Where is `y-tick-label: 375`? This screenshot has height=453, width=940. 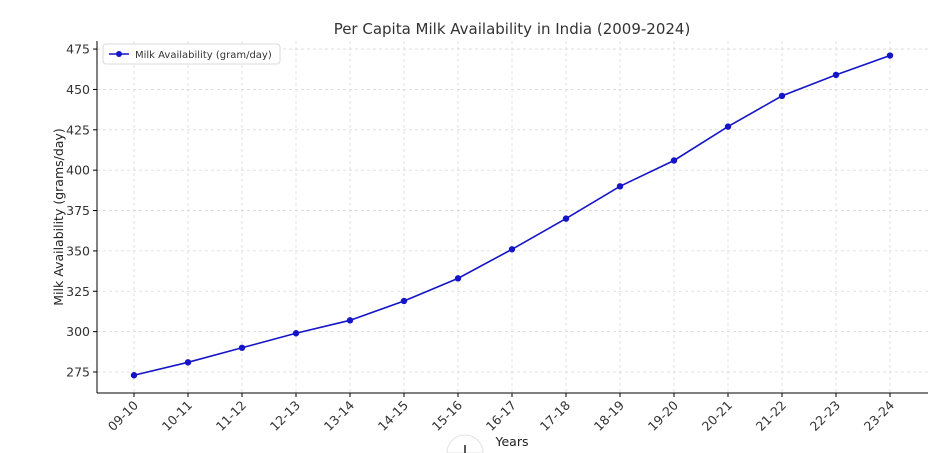 y-tick-label: 375 is located at coordinates (78, 210).